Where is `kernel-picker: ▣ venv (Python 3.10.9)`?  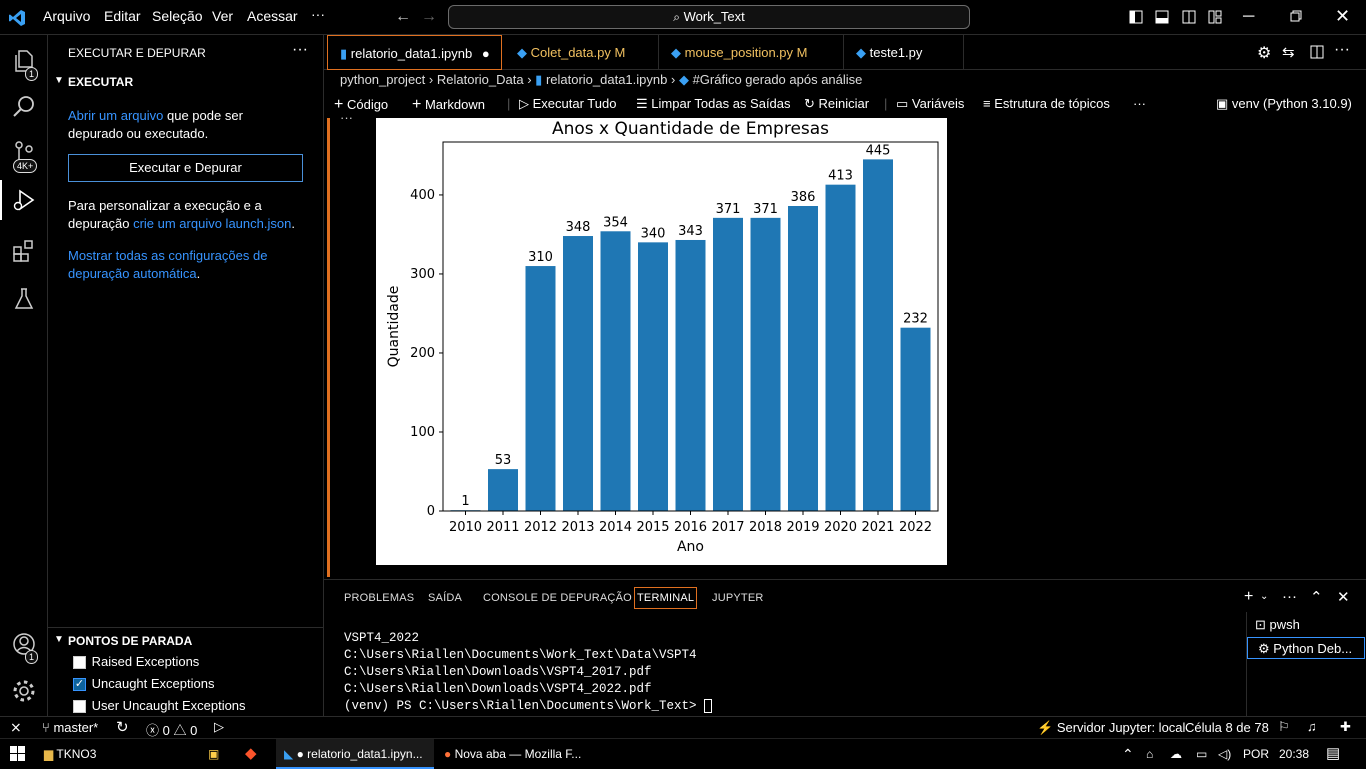 kernel-picker: ▣ venv (Python 3.10.9) is located at coordinates (1284, 104).